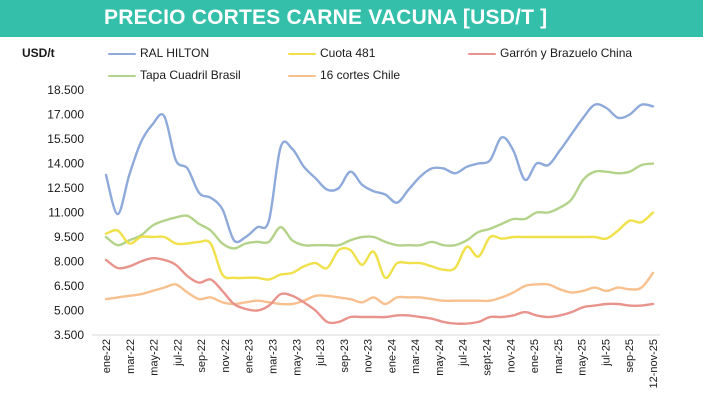 Image resolution: width=703 pixels, height=407 pixels. What do you see at coordinates (392, 356) in the screenshot?
I see `x-tick-label: ene-24` at bounding box center [392, 356].